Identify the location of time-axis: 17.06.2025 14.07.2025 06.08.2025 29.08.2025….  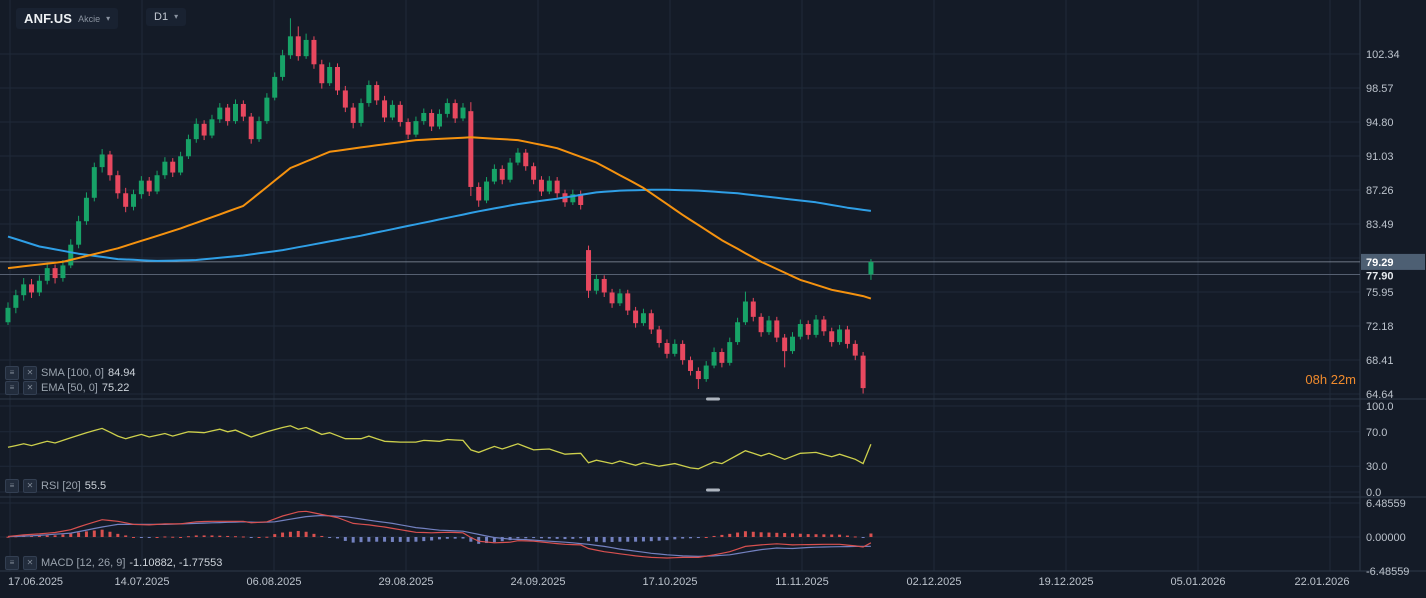
(679, 582).